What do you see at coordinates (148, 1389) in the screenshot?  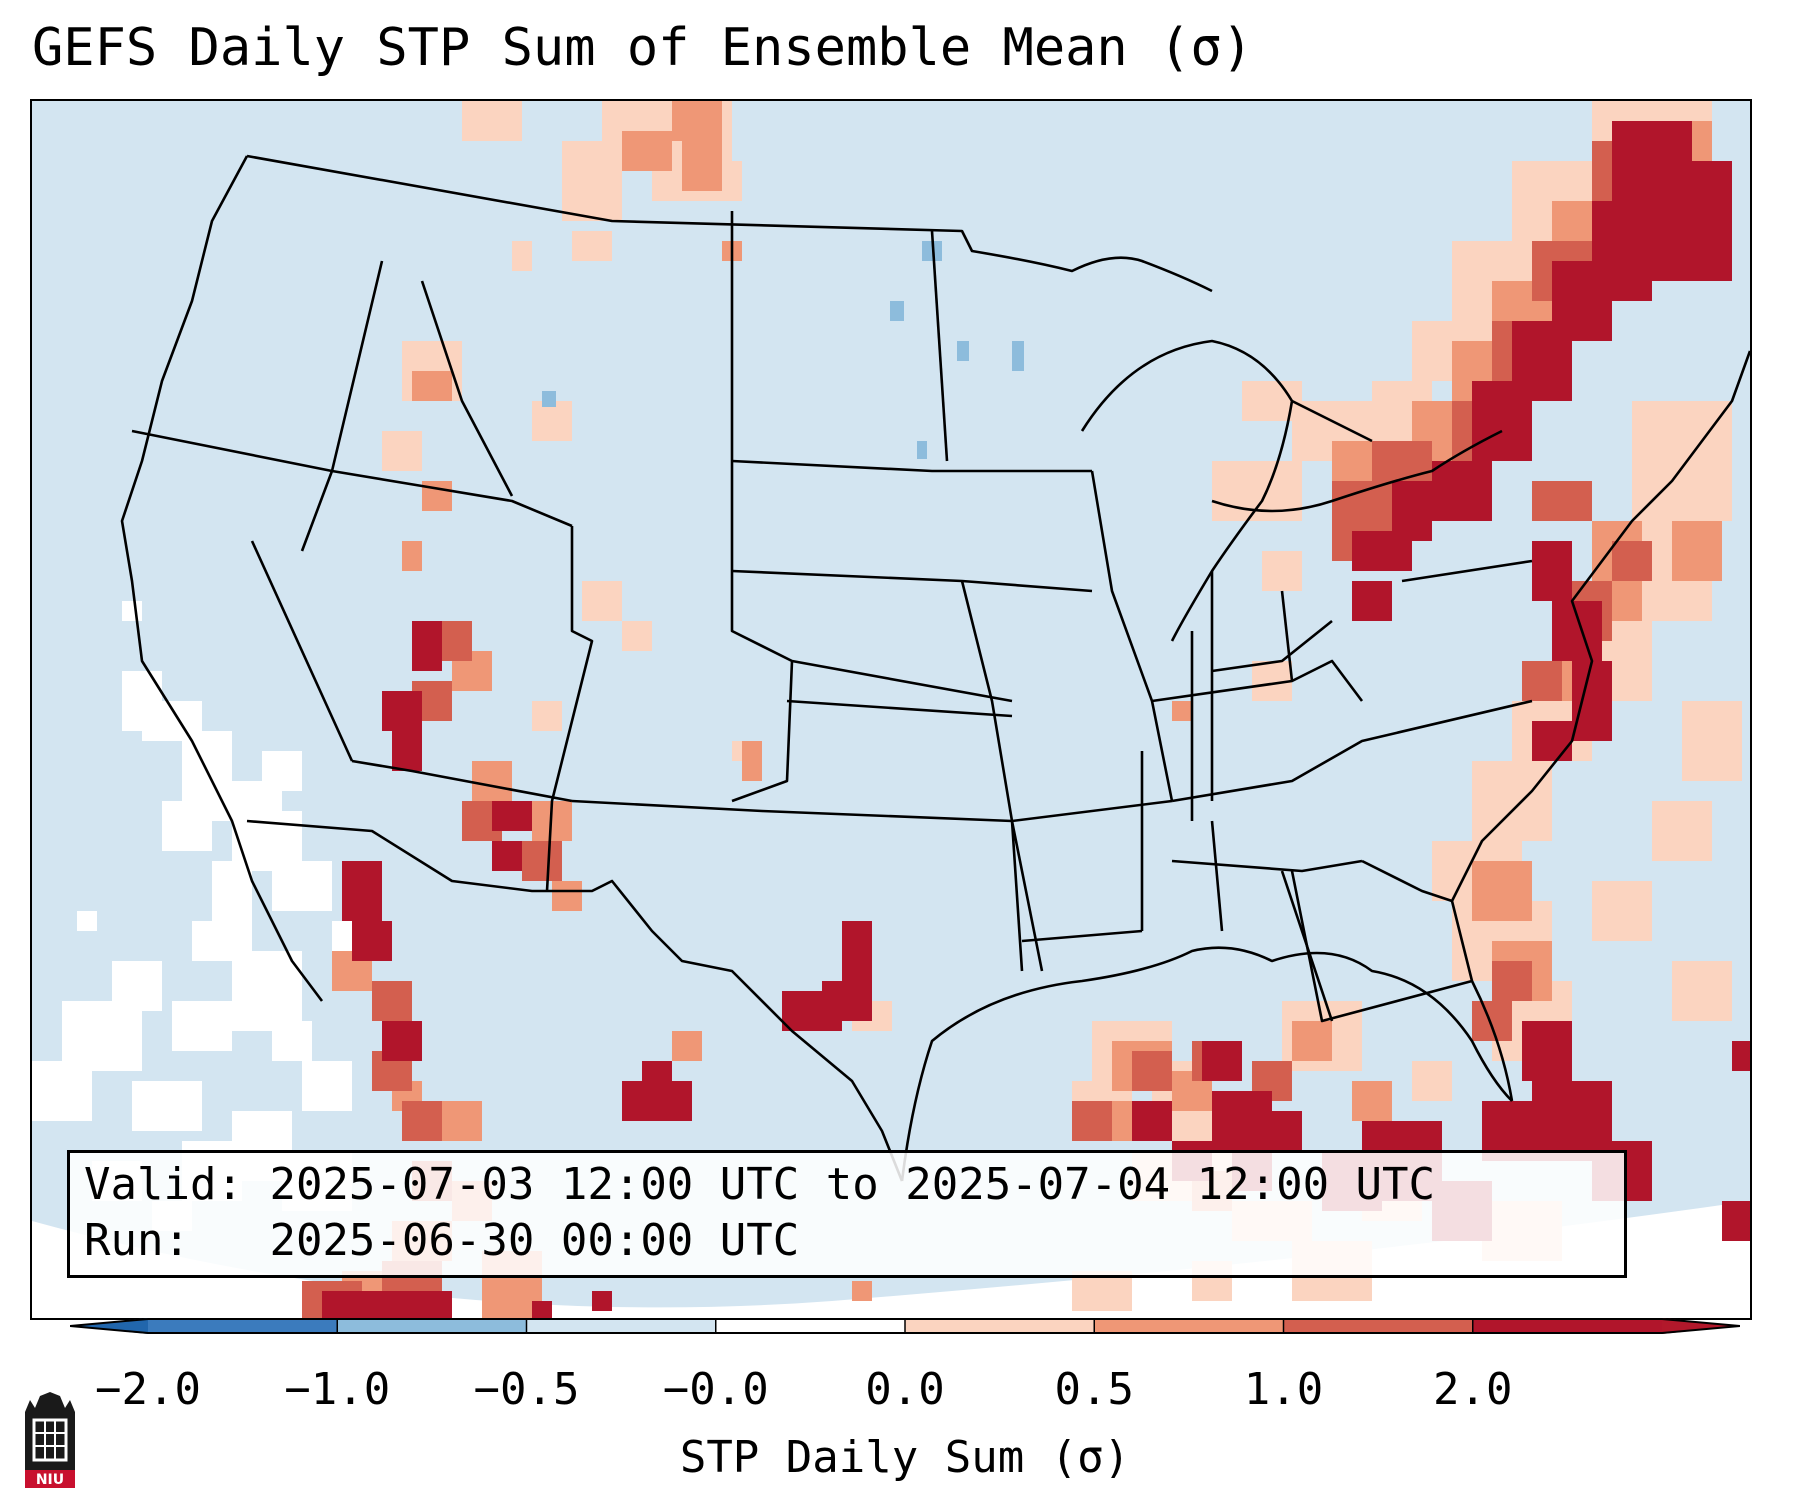 I see `colorbar-tick-label: −2.0` at bounding box center [148, 1389].